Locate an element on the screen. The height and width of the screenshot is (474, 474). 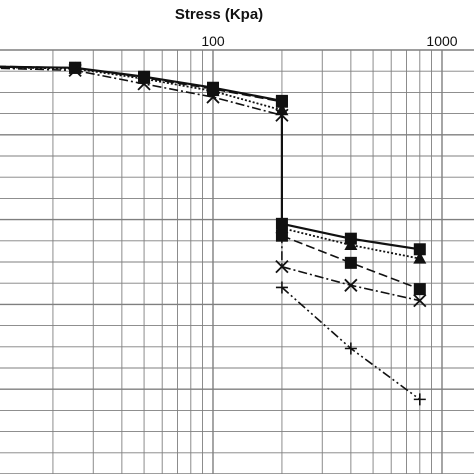
series-3-line is located at coordinates (351, 262).